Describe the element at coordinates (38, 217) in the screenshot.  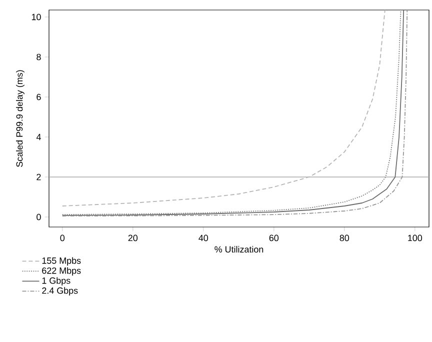
I see `y-tick-label: 0` at that location.